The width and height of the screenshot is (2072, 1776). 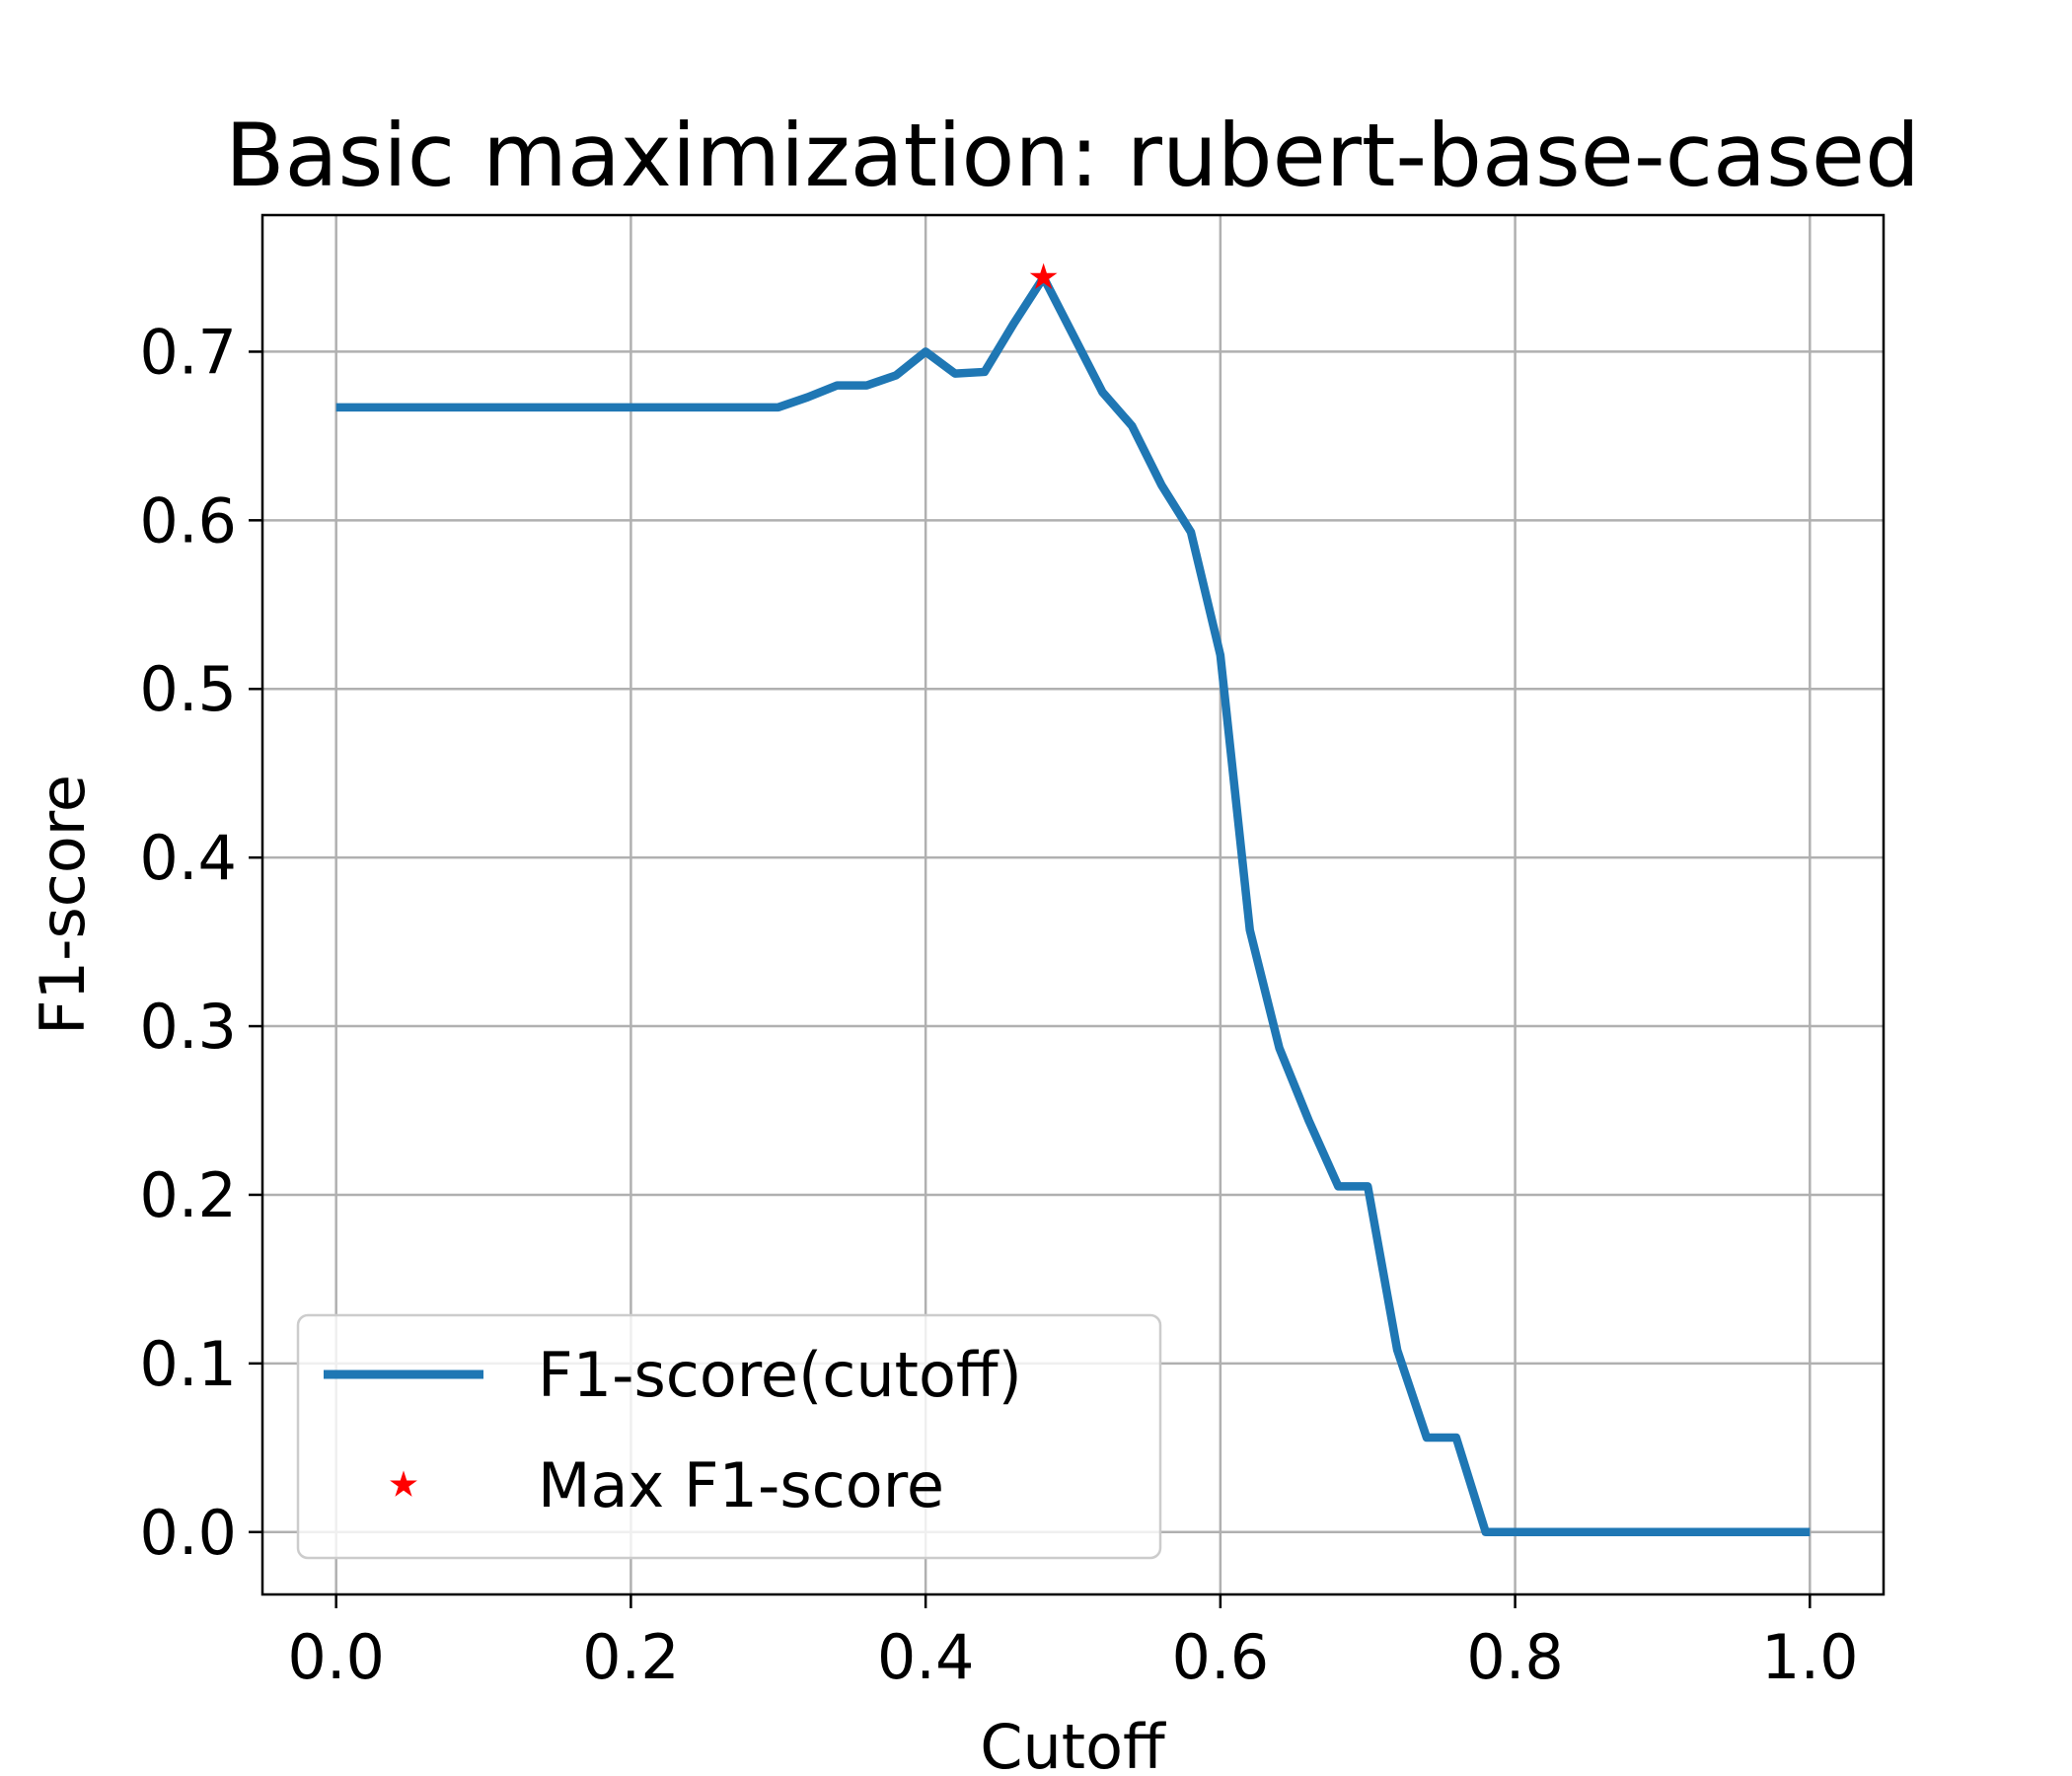 What do you see at coordinates (188, 1533) in the screenshot?
I see `y-tick-label: 0.0` at bounding box center [188, 1533].